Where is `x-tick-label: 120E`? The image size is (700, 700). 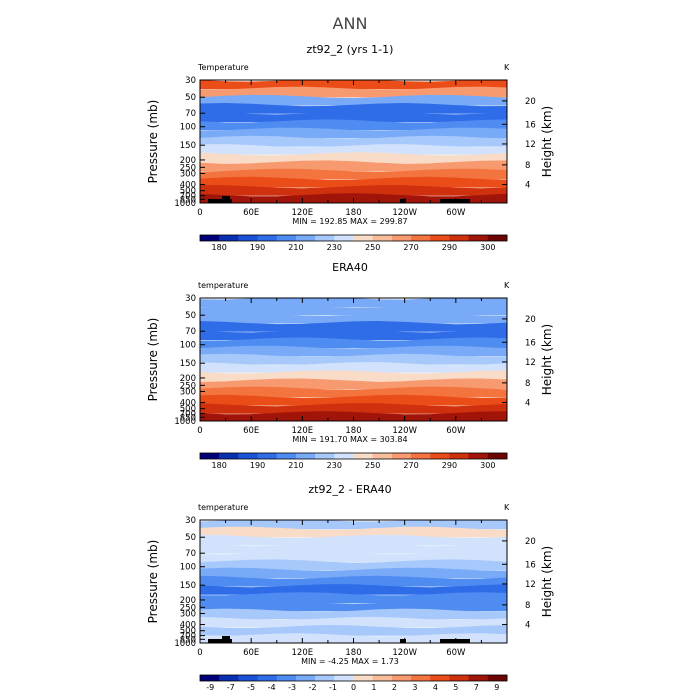
x-tick-label: 120E is located at coordinates (303, 213).